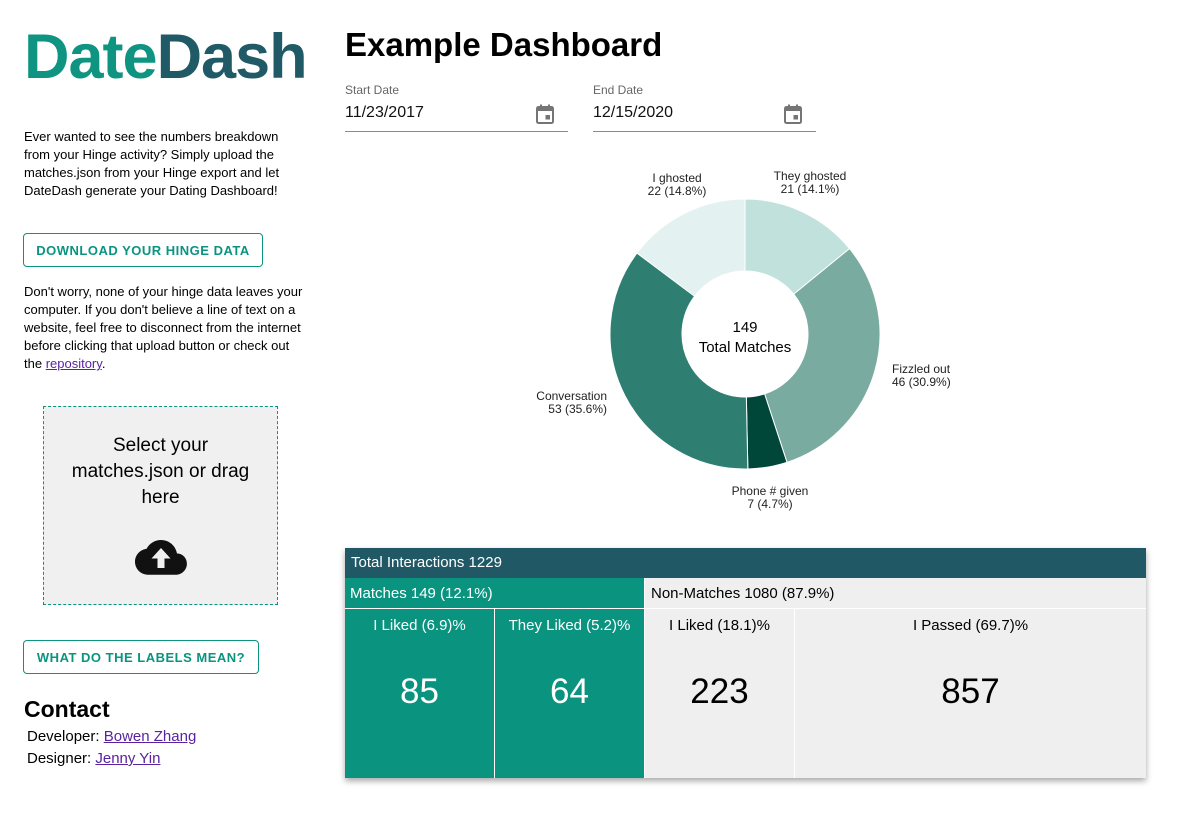 This screenshot has width=1184, height=814. What do you see at coordinates (160, 471) in the screenshot?
I see `dropzone-text: Select your matches.json or drag here` at bounding box center [160, 471].